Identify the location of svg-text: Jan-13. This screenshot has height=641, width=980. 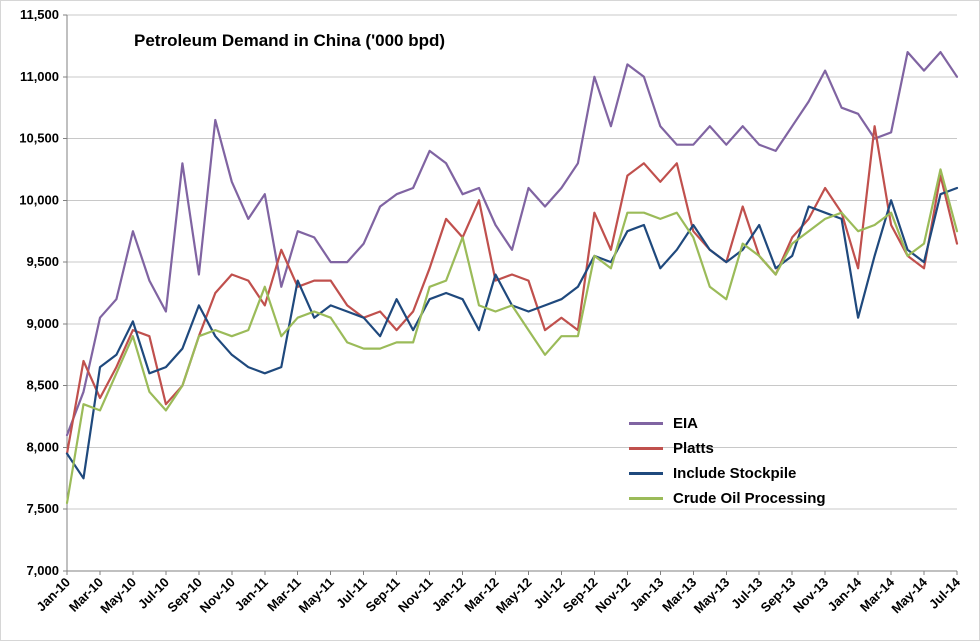
(647, 595).